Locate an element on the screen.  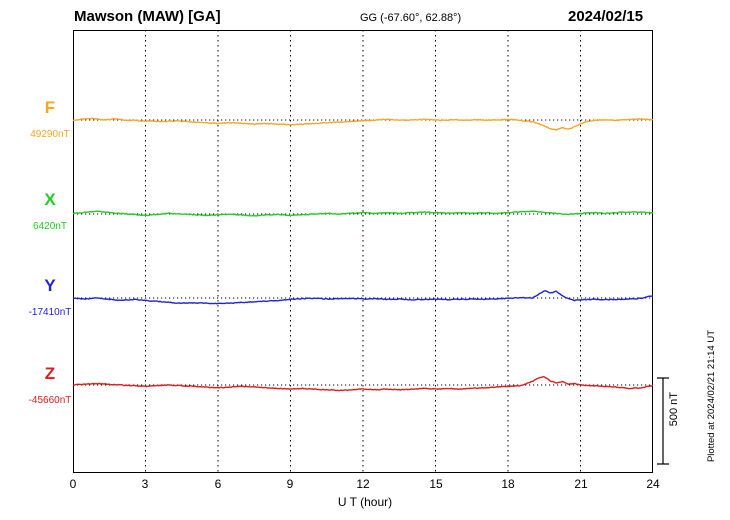
component-value-y: -17410nT is located at coordinates (50, 312).